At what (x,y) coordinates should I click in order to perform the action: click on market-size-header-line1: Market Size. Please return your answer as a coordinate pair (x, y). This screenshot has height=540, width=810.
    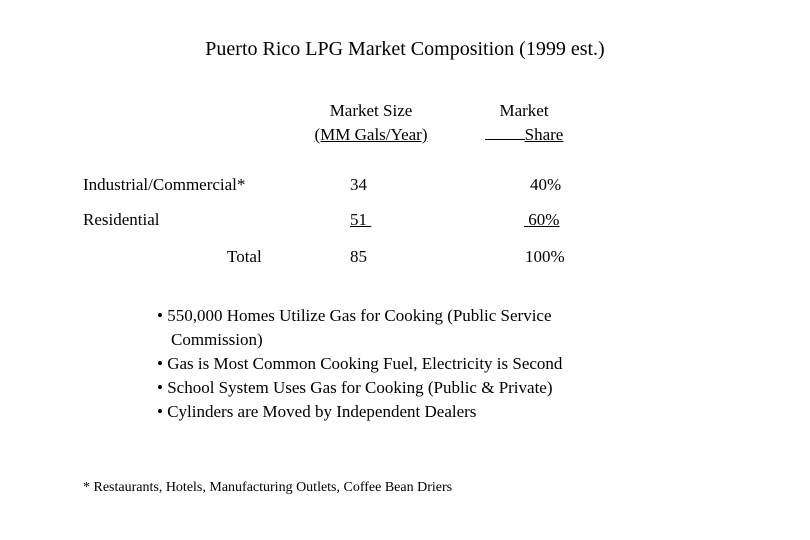
    Looking at the image, I should click on (371, 110).